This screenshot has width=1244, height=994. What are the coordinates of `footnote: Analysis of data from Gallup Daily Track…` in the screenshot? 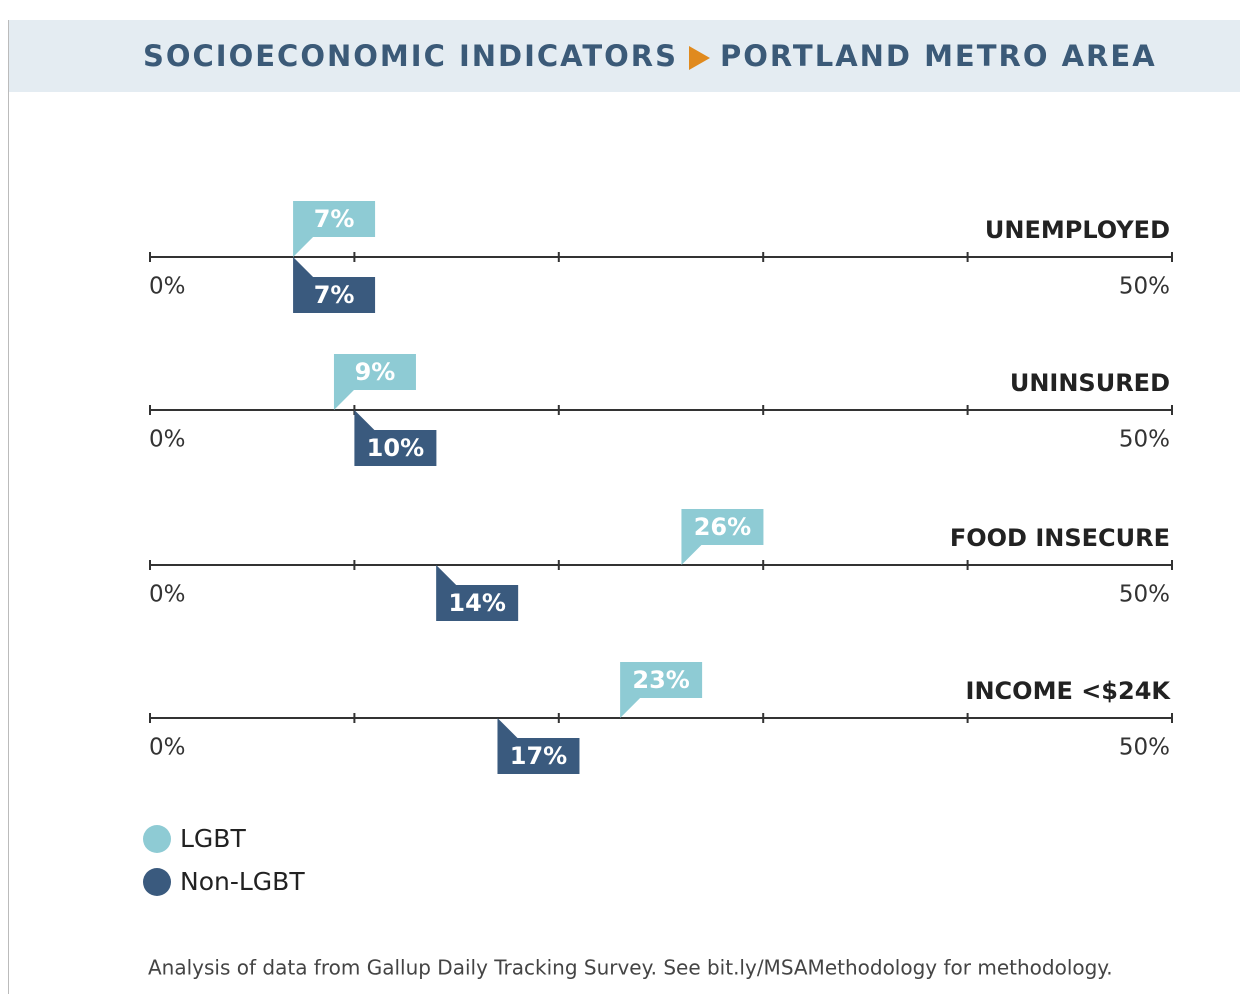 It's located at (630, 968).